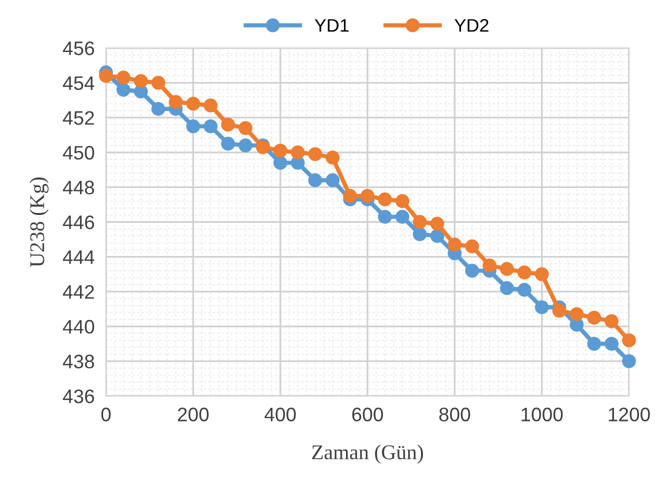  What do you see at coordinates (78, 327) in the screenshot?
I see `y-tick-label: 440` at bounding box center [78, 327].